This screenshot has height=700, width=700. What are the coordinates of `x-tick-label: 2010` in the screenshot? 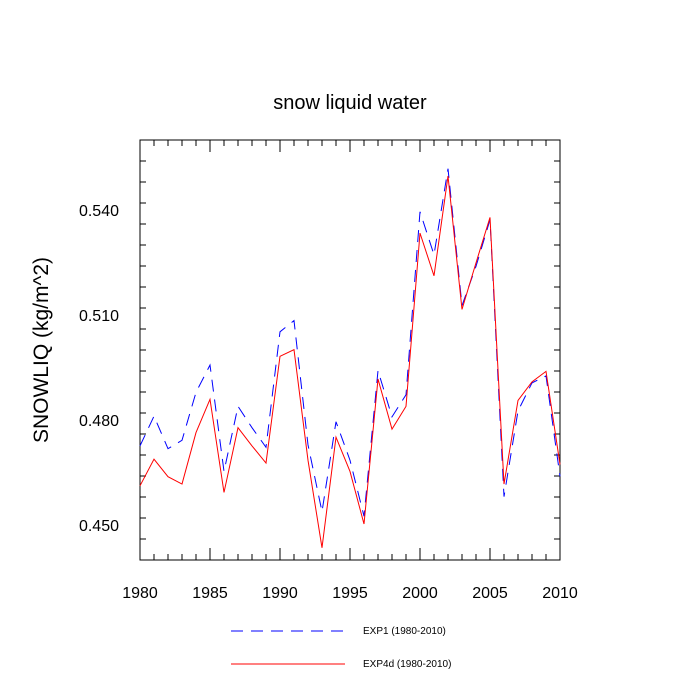 It's located at (560, 593).